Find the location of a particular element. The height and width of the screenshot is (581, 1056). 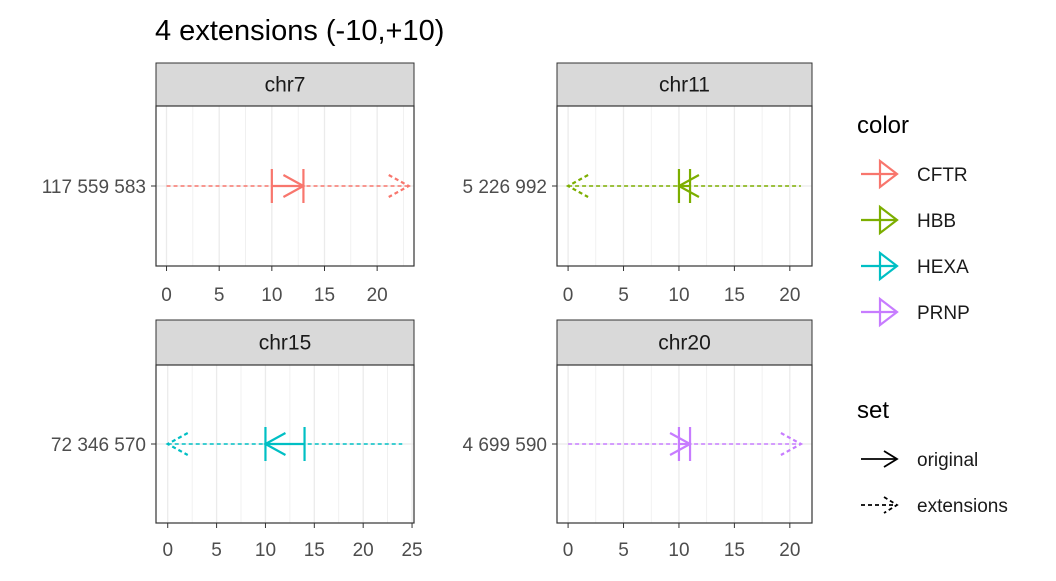

facet-chr7: chr7 0 5 10 15 20 117 559 583 is located at coordinates (228, 184).